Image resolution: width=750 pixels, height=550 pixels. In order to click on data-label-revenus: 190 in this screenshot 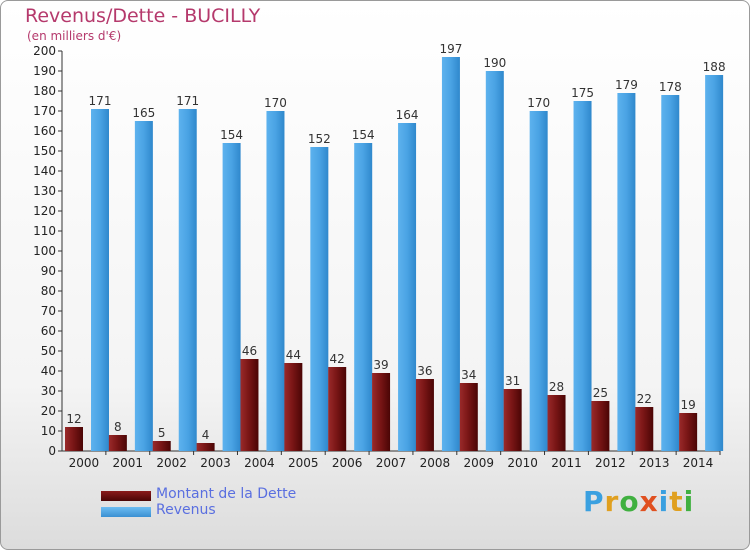, I will do `click(494, 63)`.